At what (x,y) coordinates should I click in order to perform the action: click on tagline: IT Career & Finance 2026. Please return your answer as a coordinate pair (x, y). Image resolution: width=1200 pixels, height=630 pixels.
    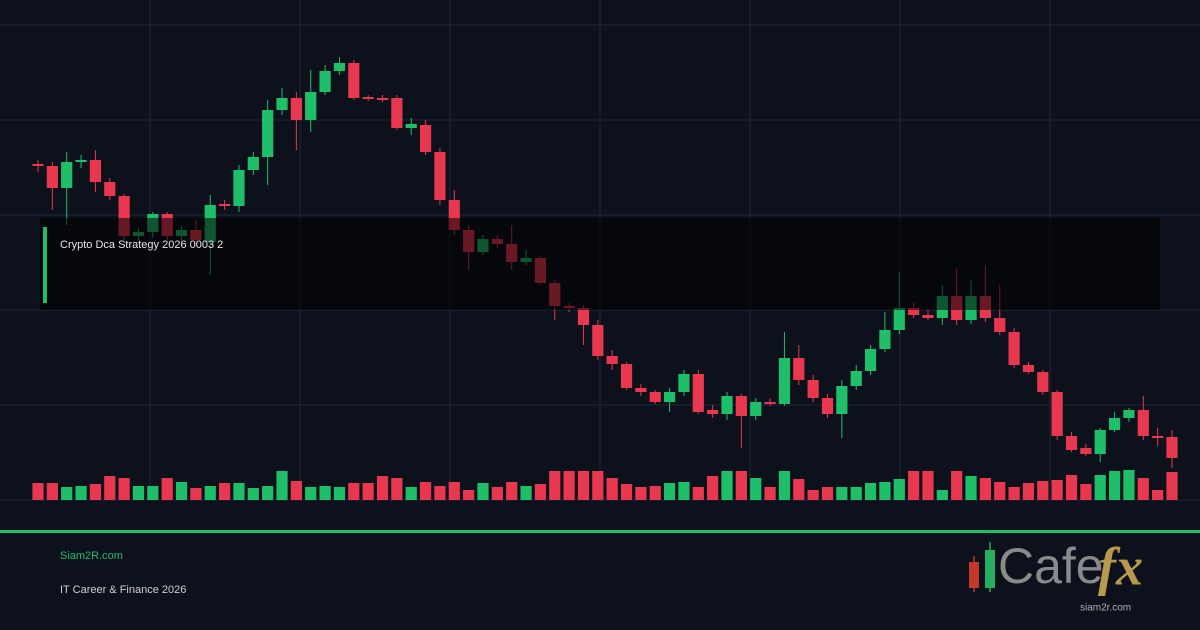
    Looking at the image, I should click on (123, 590).